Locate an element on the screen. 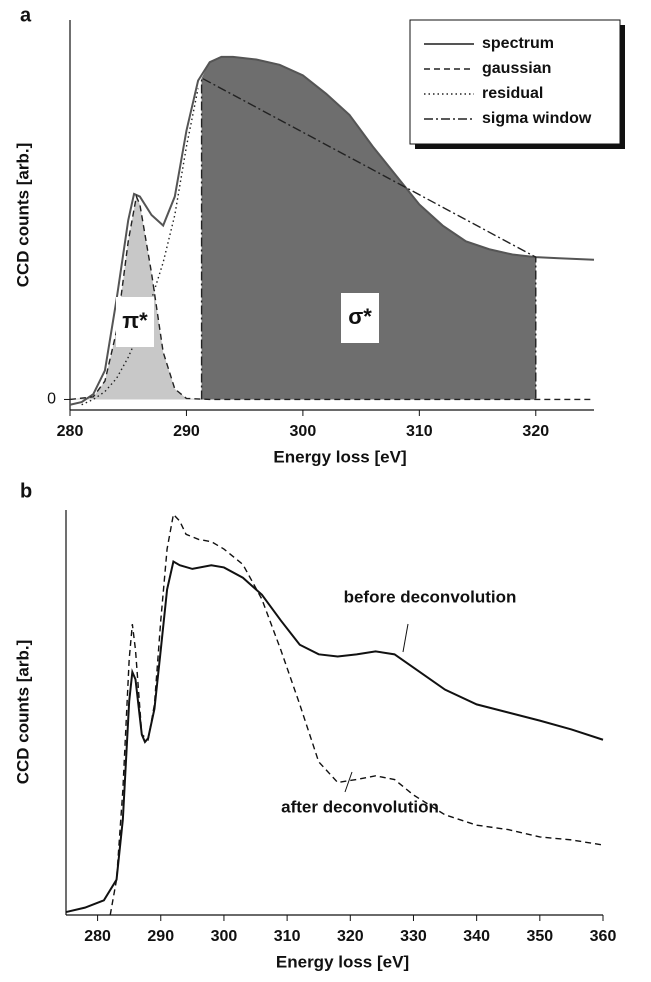 This screenshot has width=651, height=982. x-tick-label: 350 is located at coordinates (539, 936).